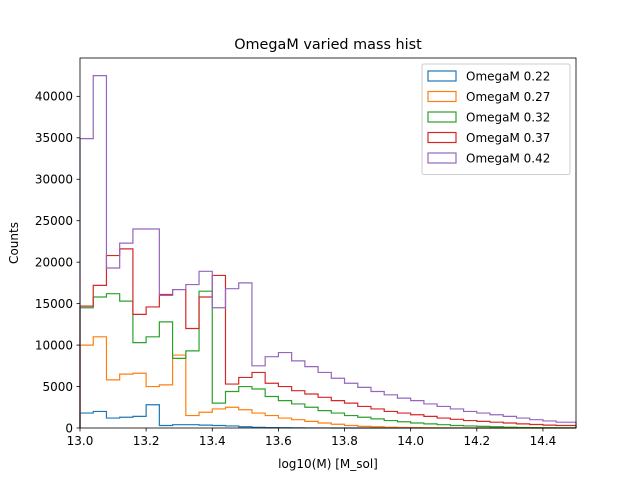  What do you see at coordinates (328, 45) in the screenshot?
I see `chart-title: OmegaM varied mass hist` at bounding box center [328, 45].